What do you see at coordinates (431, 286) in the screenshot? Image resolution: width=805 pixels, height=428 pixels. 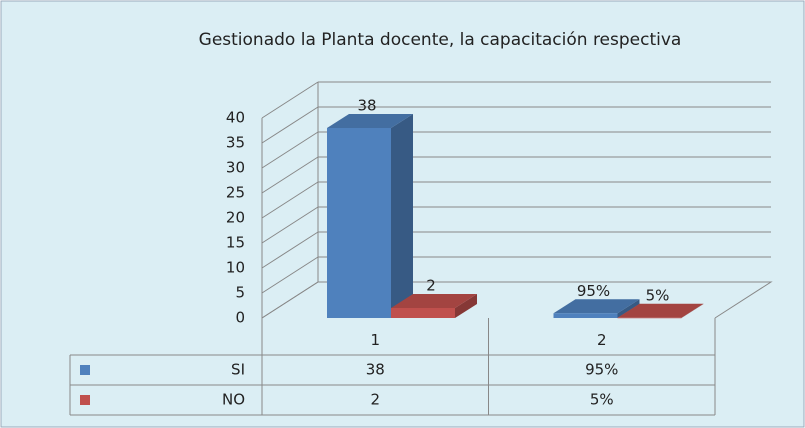 I see `data-label: 2` at bounding box center [431, 286].